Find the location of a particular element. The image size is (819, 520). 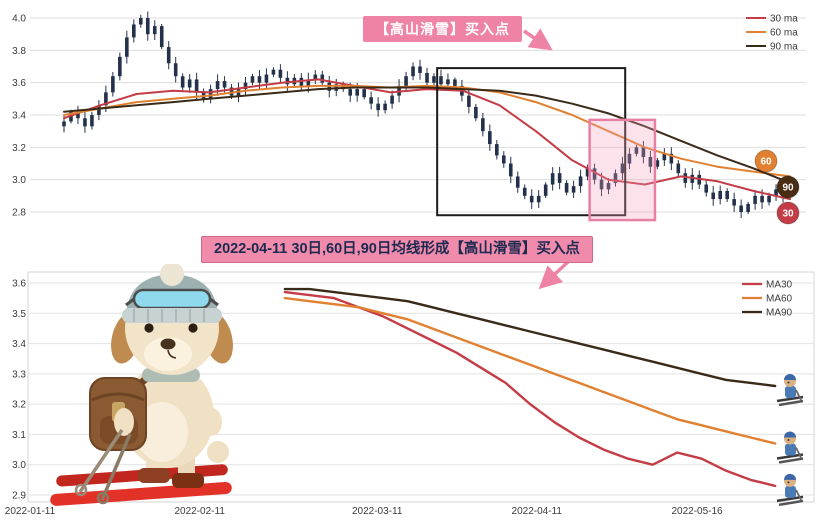

svg-text: 60 is located at coordinates (766, 162).